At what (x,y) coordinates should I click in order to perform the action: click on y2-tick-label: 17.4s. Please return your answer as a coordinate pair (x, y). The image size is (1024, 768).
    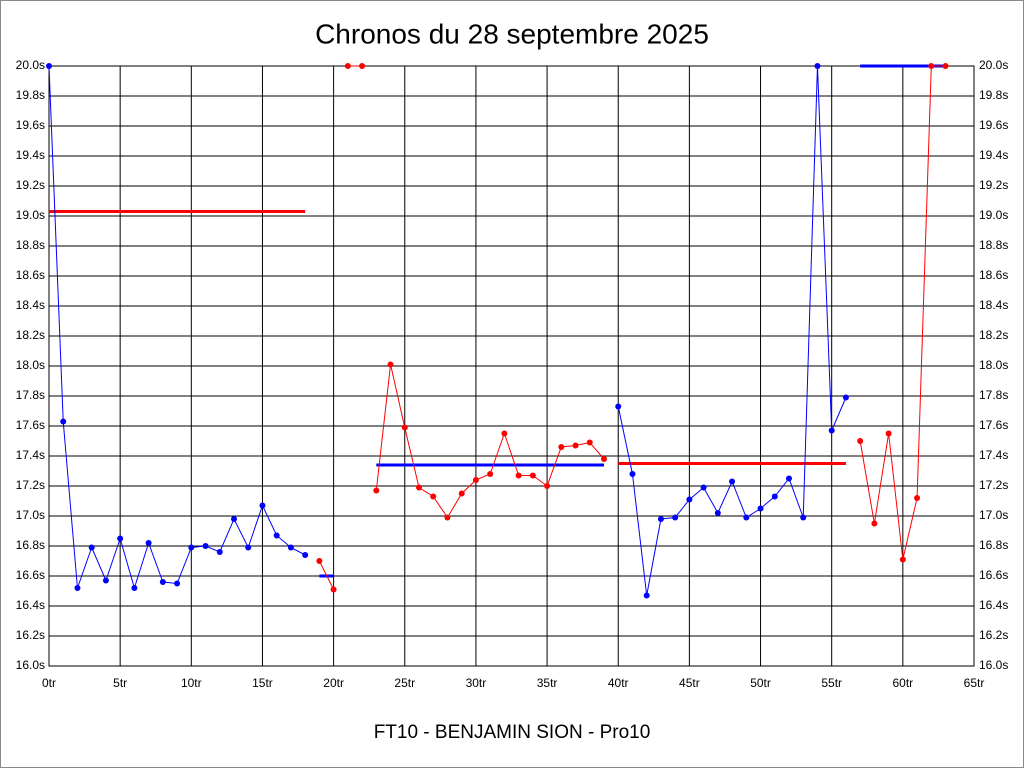
    Looking at the image, I should click on (993, 455).